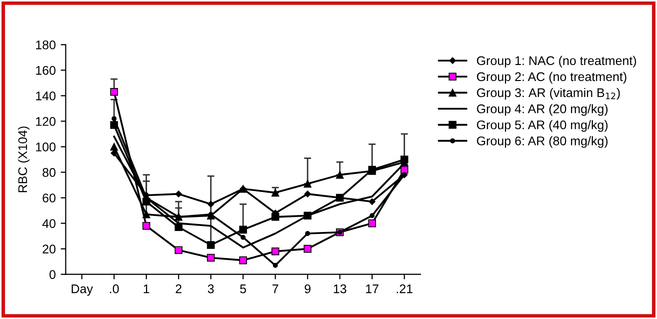  Describe the element at coordinates (548, 94) in the screenshot. I see `legend-label: Group 3: AR (vitamin B$_{12}$)` at that location.